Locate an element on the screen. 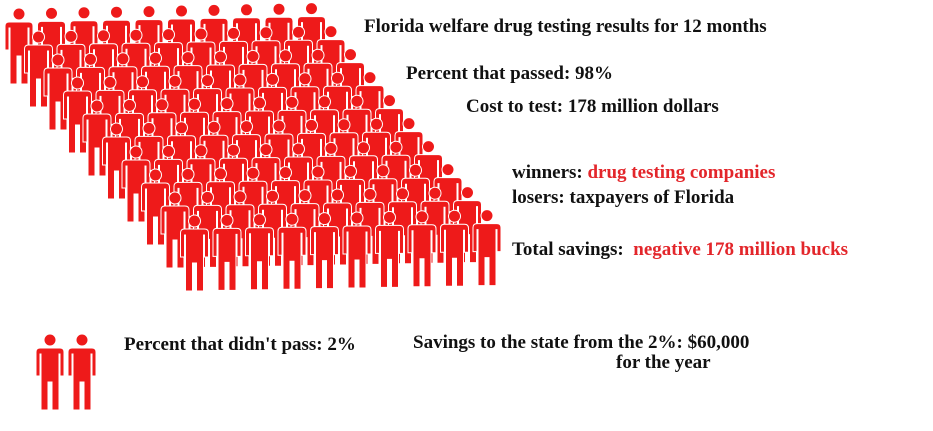 This screenshot has width=933, height=431. cost-to-test: Cost to test: 178 million dollars is located at coordinates (592, 106).